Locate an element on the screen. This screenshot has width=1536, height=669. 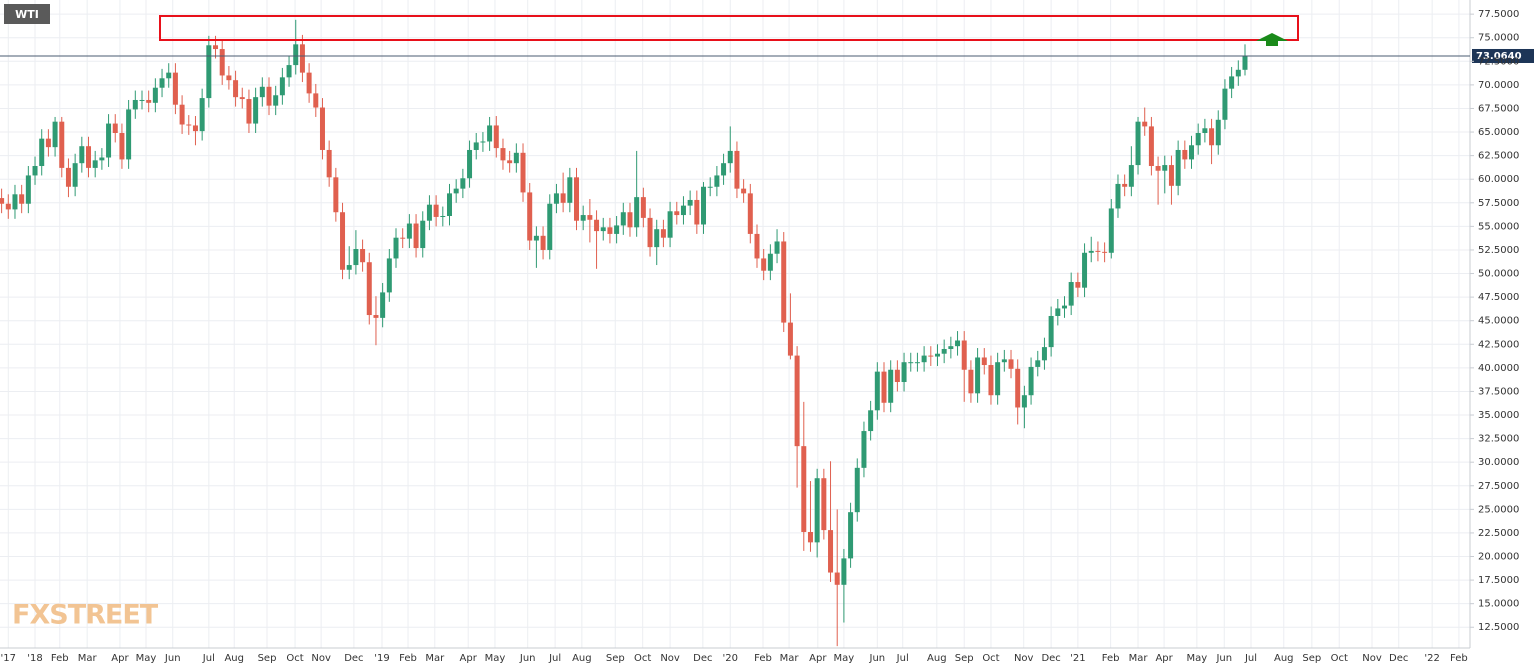
y-tick-label: 45.0000 is located at coordinates (1498, 321).